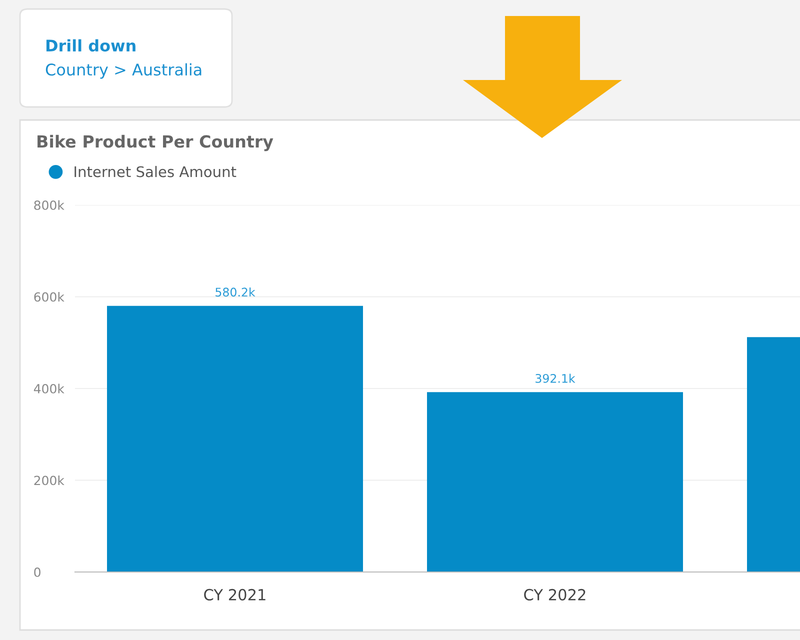 This screenshot has width=800, height=640. What do you see at coordinates (124, 71) in the screenshot?
I see `text: Country > Australia` at bounding box center [124, 71].